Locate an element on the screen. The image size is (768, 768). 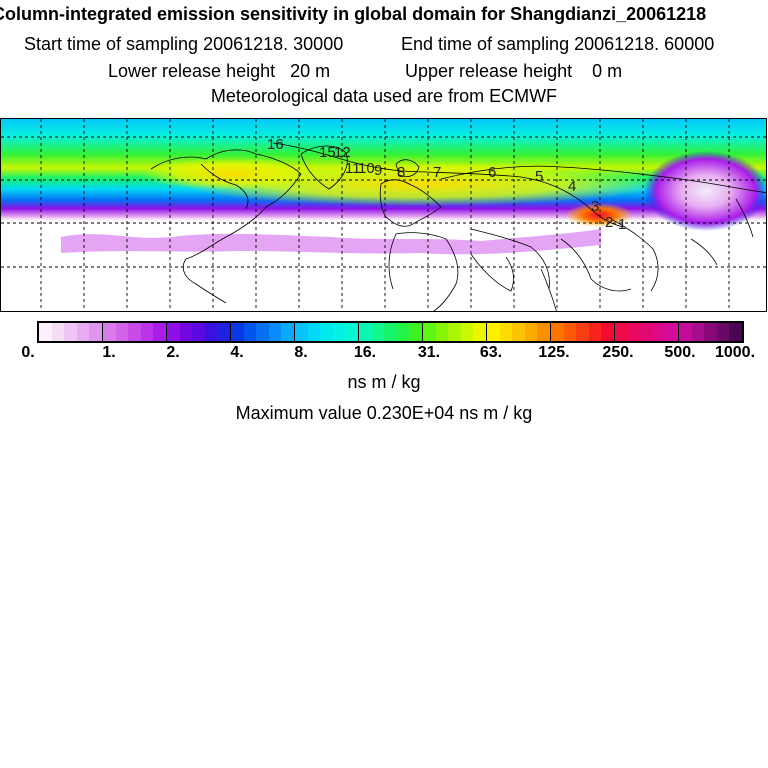
colorbar-units: ns m / kg is located at coordinates (384, 382).